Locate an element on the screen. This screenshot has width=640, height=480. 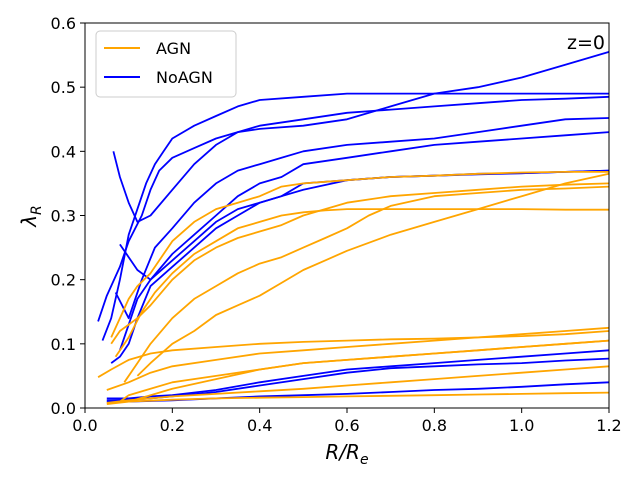
x-axis-label-main: R/R is located at coordinates (342, 452).